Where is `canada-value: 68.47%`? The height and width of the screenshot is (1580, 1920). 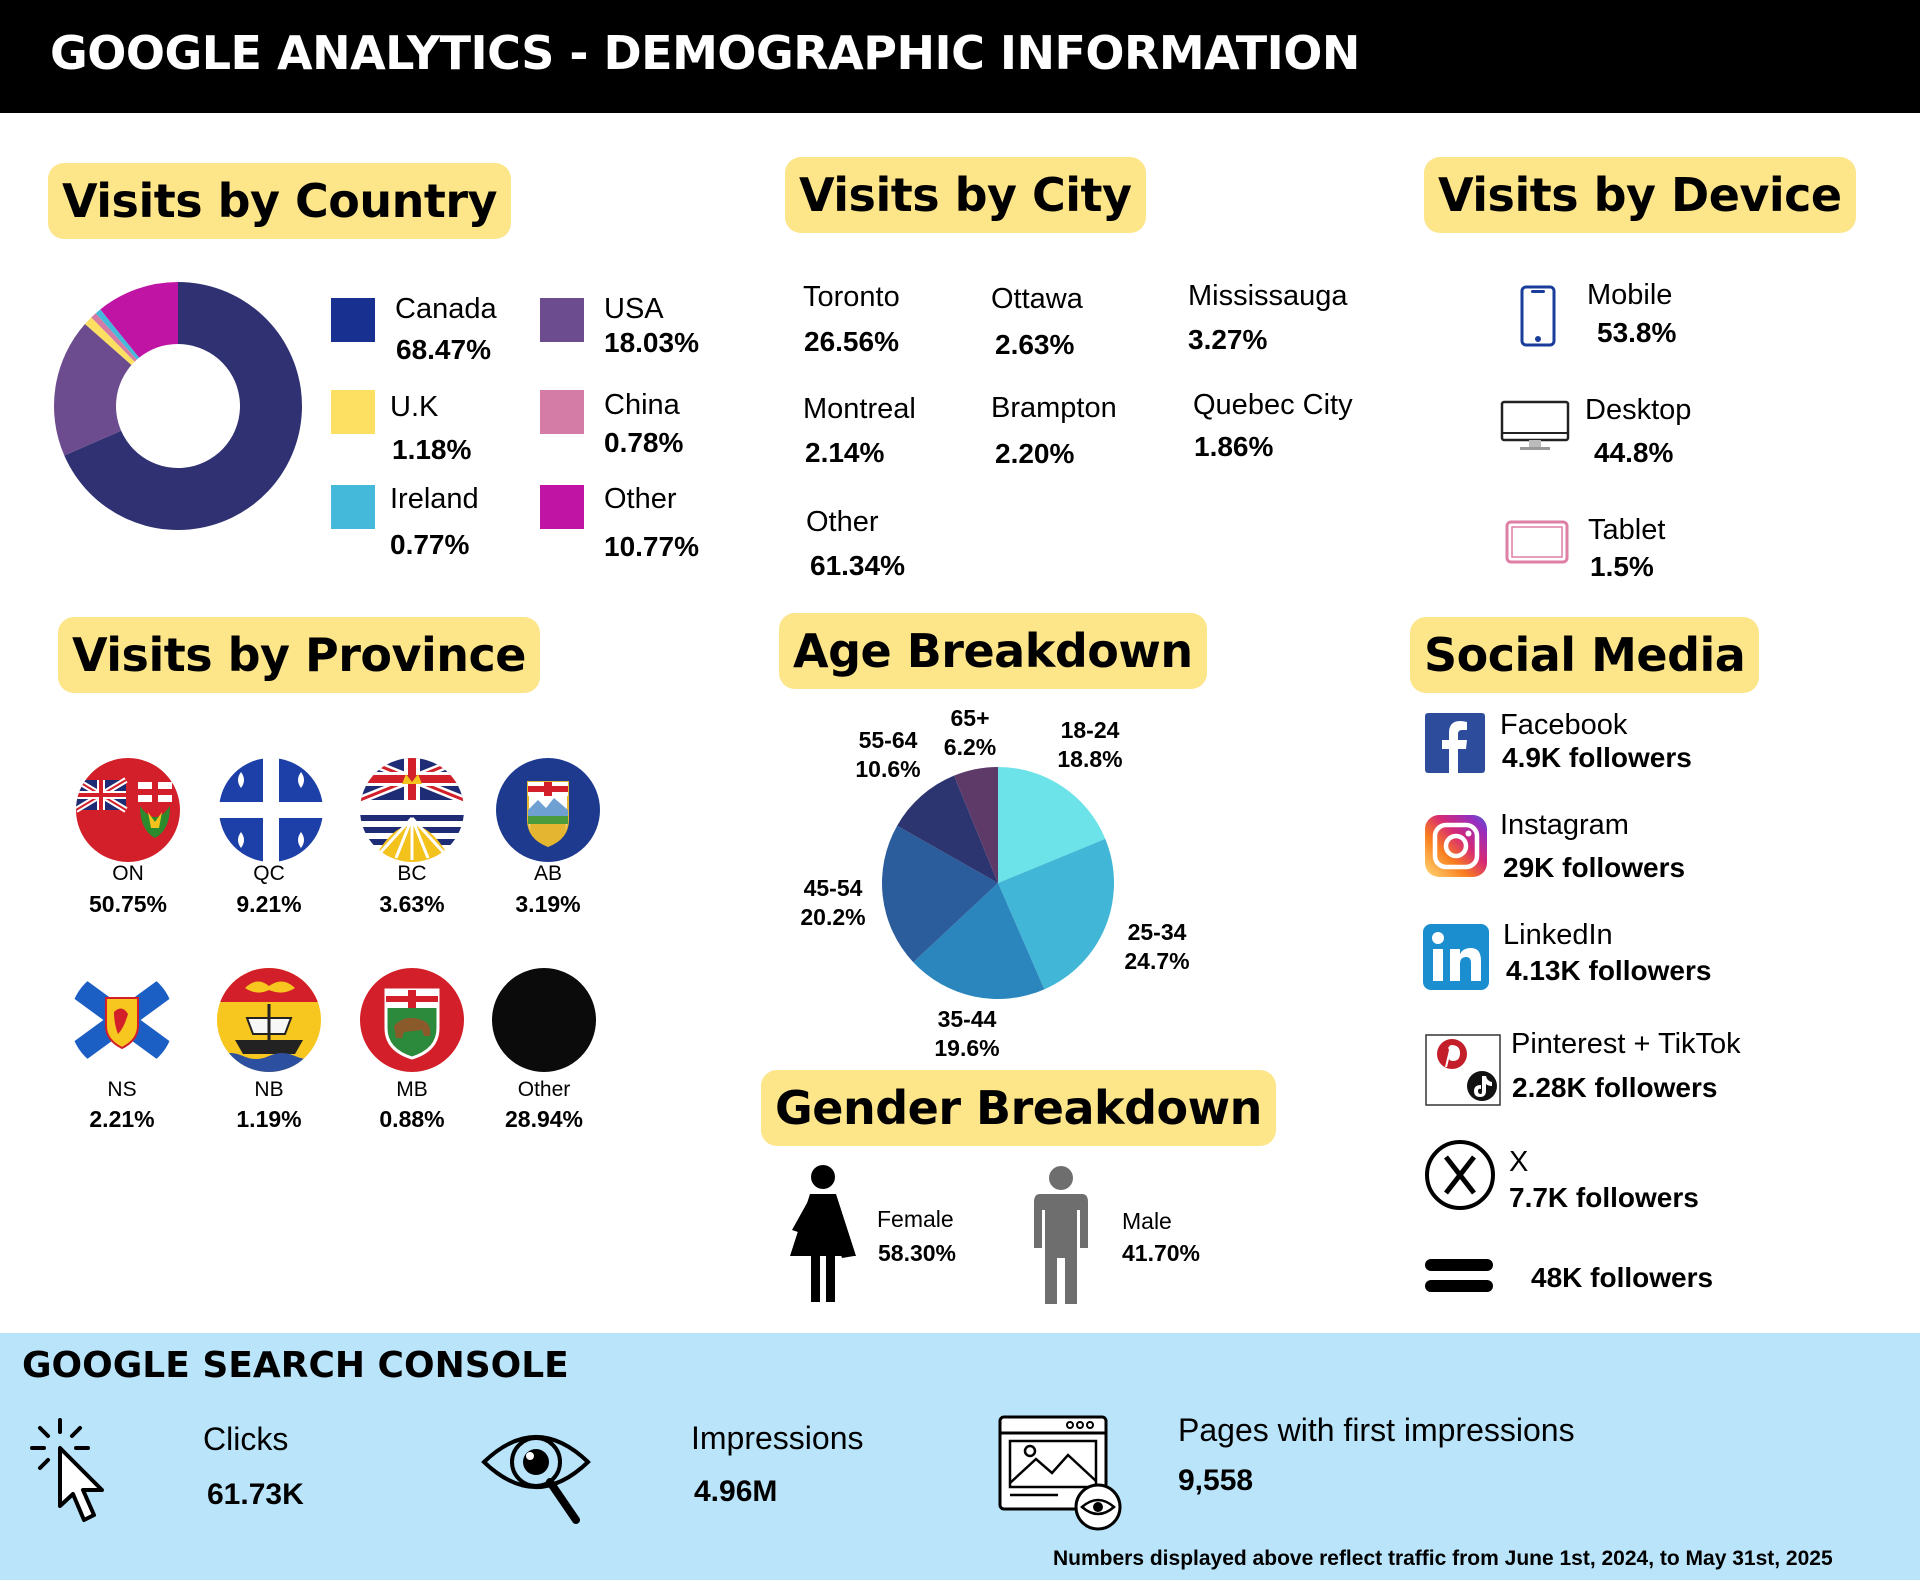 canada-value: 68.47% is located at coordinates (443, 349).